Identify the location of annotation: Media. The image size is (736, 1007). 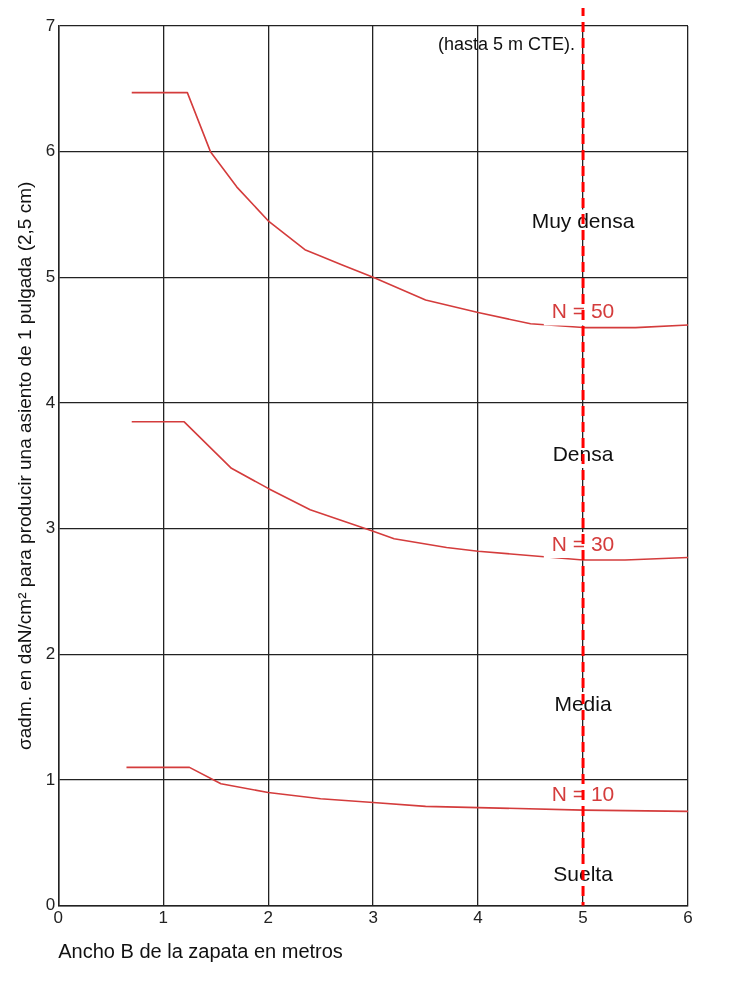
(583, 703).